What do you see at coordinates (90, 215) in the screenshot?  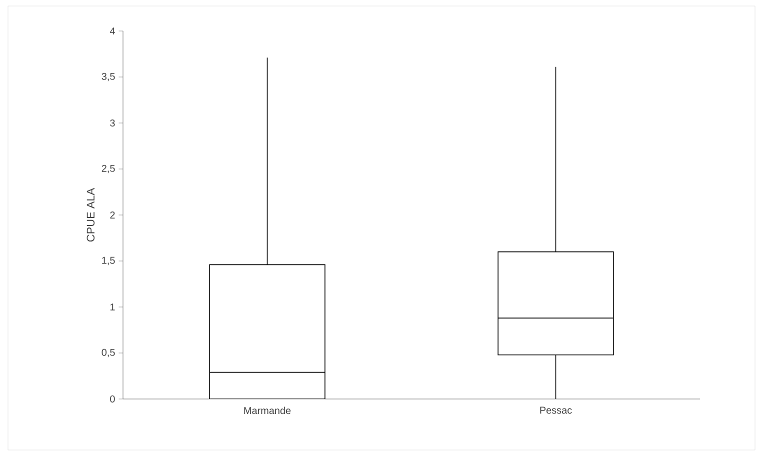 I see `y-axis-title: CPUE ALA` at bounding box center [90, 215].